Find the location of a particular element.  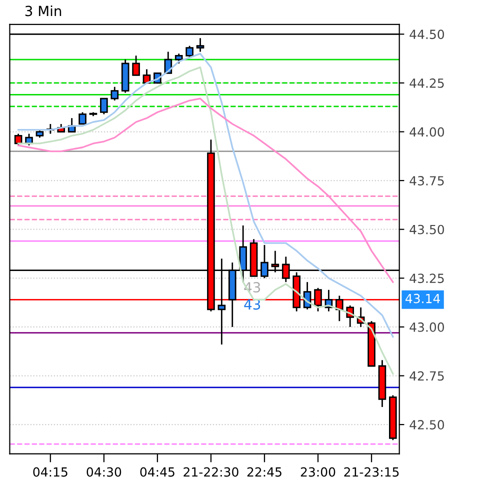

y-tick-label: 42.75 is located at coordinates (427, 376).